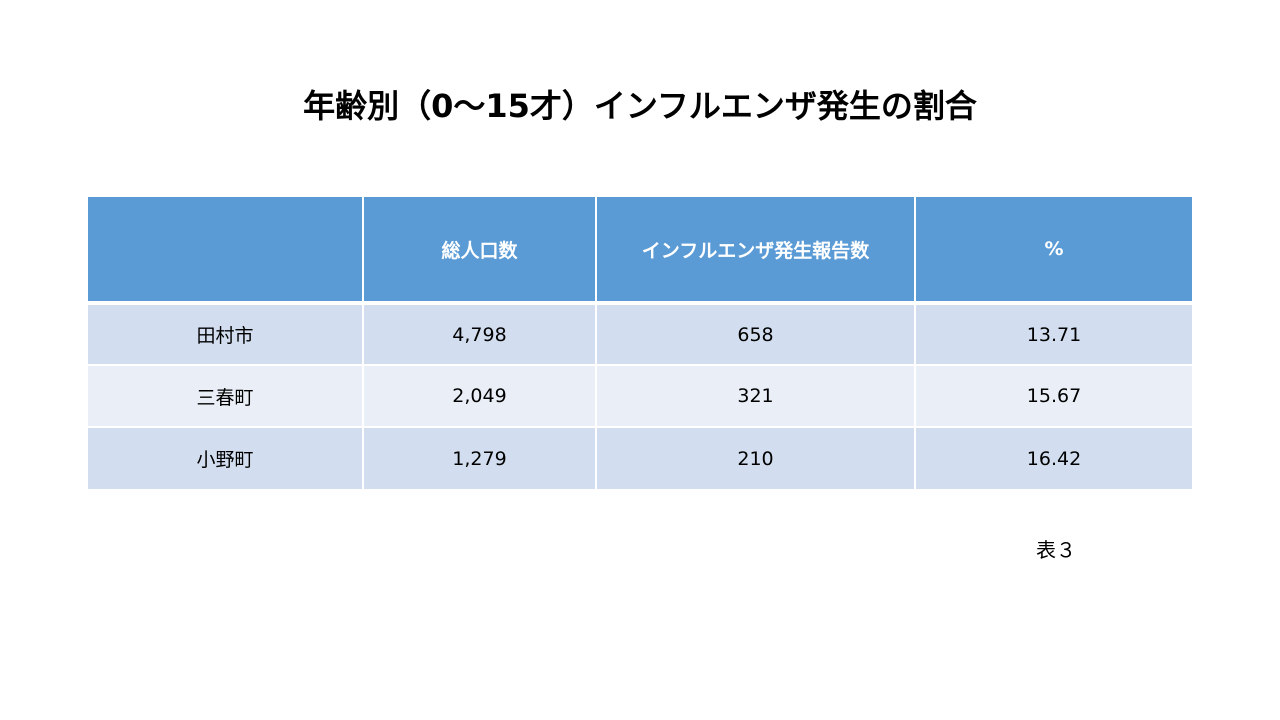  I want to click on table-number-label: 表３, so click(1056, 550).